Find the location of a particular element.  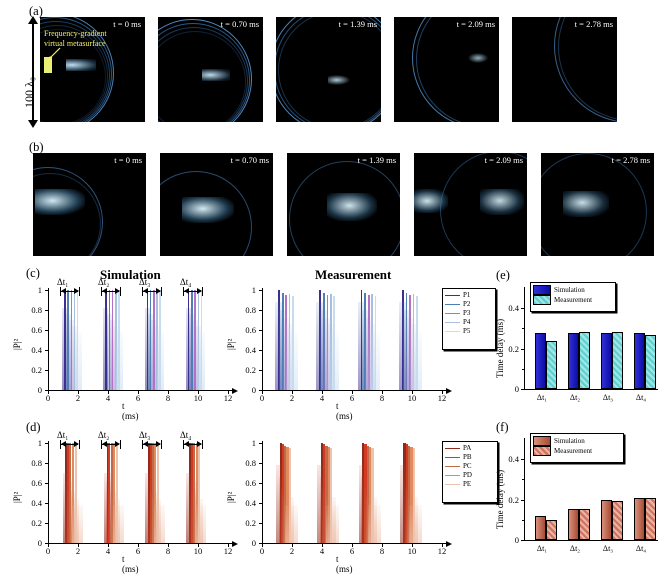

legend-item-p4: P4 is located at coordinates (469, 322).